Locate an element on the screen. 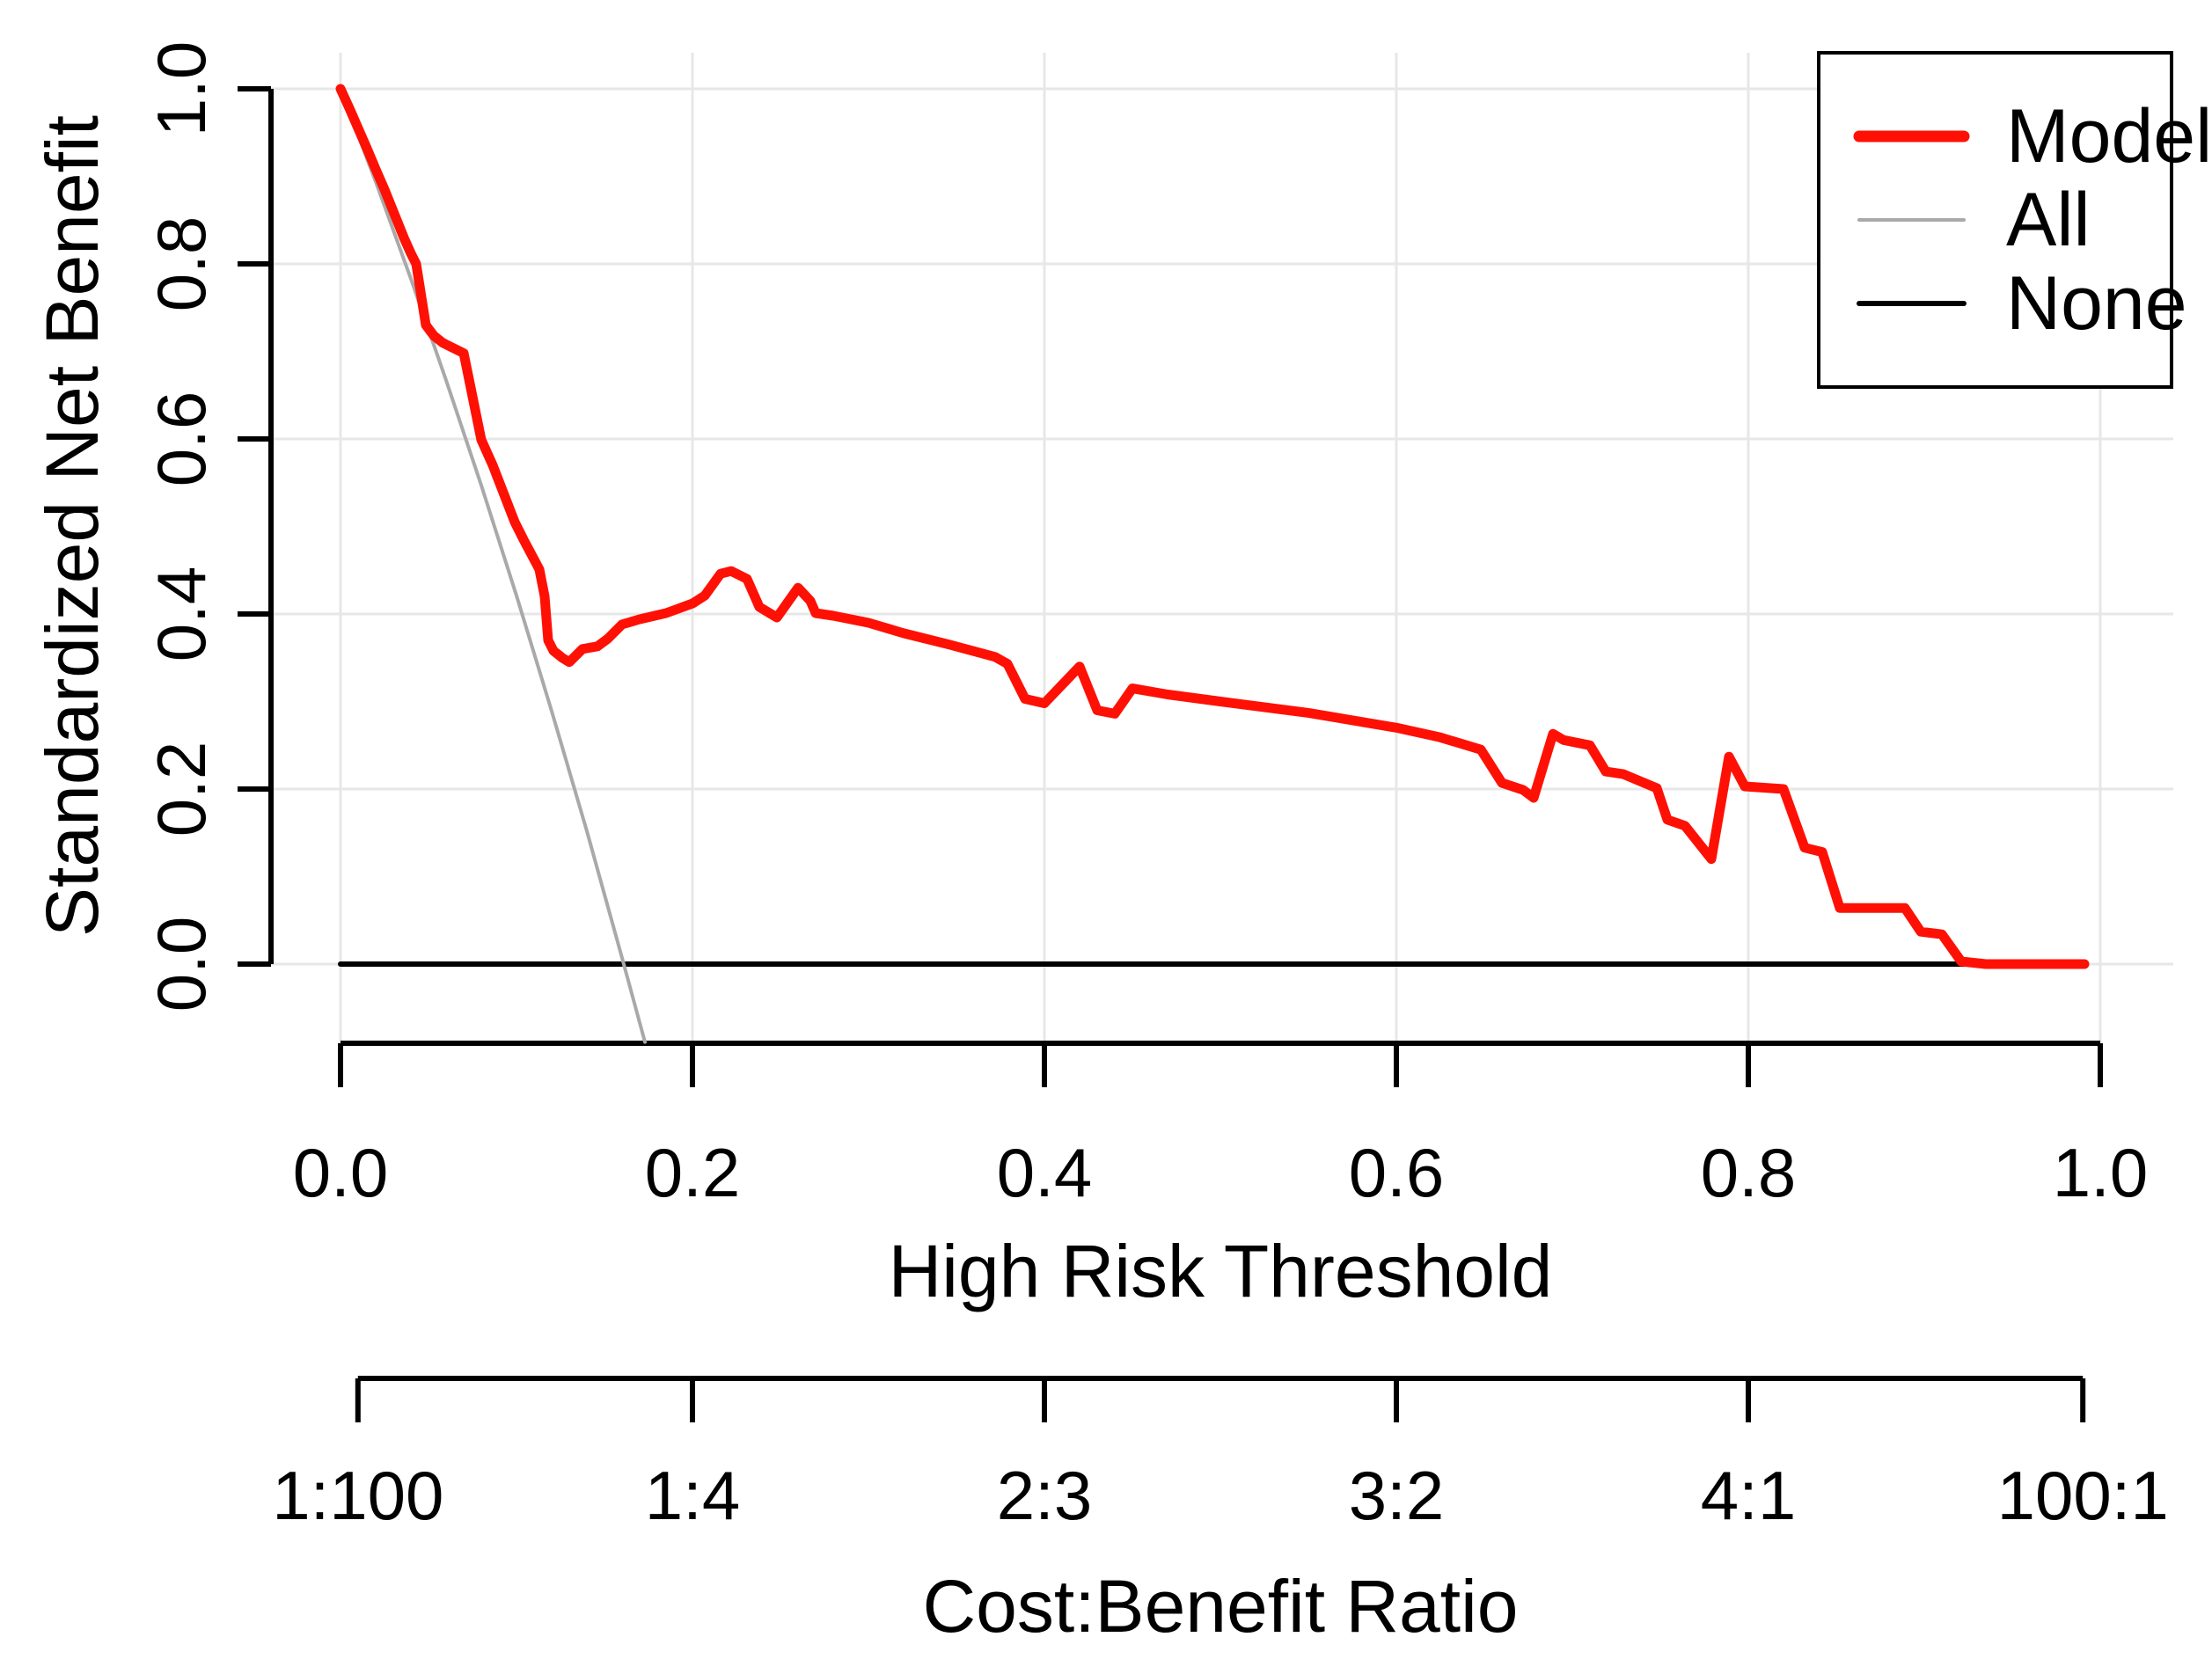 This screenshot has height=1659, width=2212. y-tick-label: 0.4 is located at coordinates (181, 613).